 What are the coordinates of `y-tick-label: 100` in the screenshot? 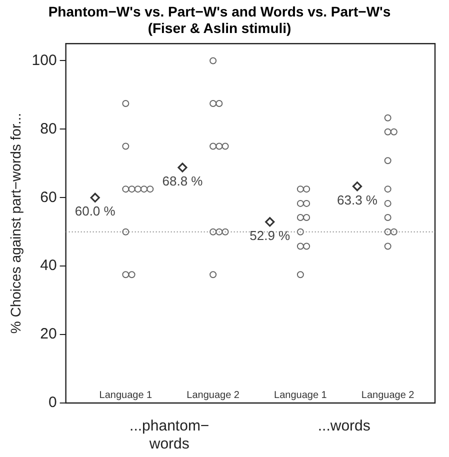 It's located at (44, 60).